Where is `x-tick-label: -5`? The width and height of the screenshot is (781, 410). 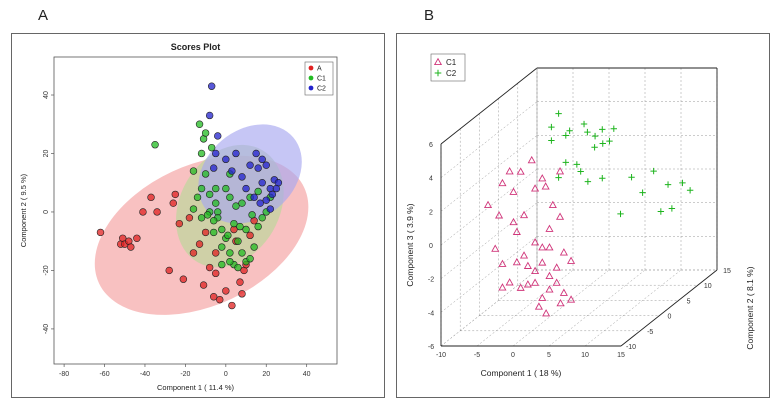
x-tick-label: -5 is located at coordinates (477, 355).